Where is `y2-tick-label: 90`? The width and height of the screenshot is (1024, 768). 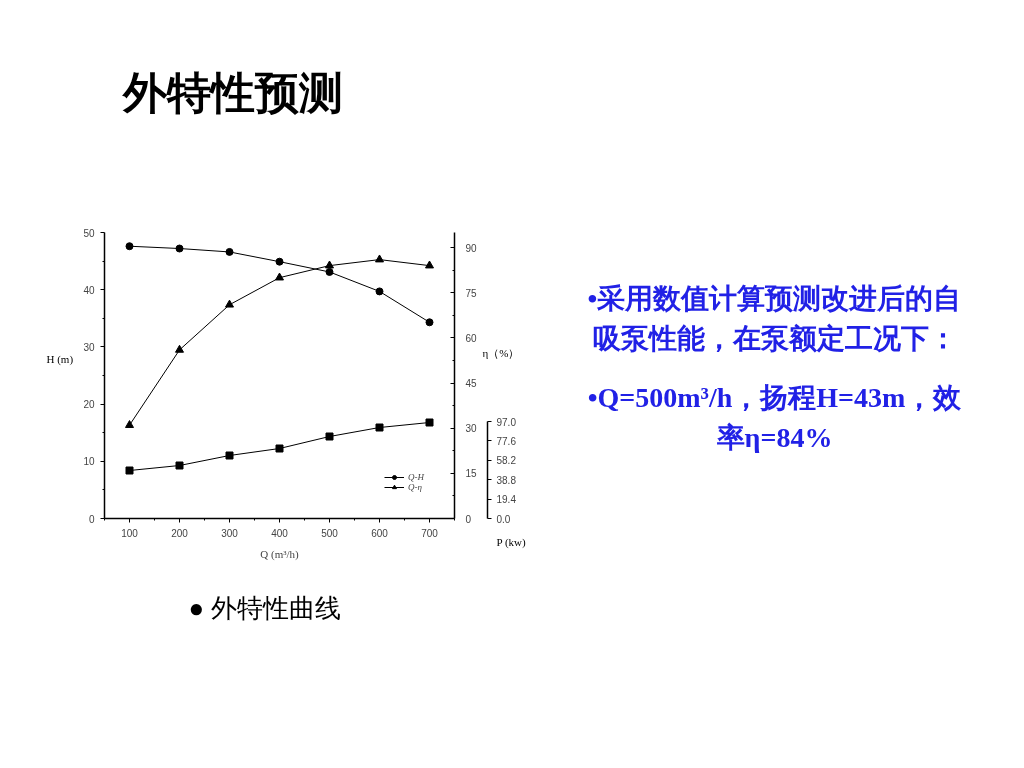 y2-tick-label: 90 is located at coordinates (471, 248).